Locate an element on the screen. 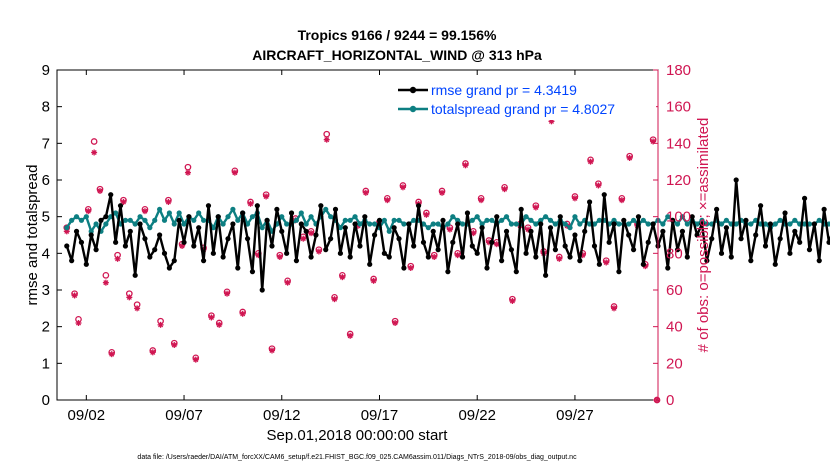  y-right-tick-label: 60 is located at coordinates (674, 290).